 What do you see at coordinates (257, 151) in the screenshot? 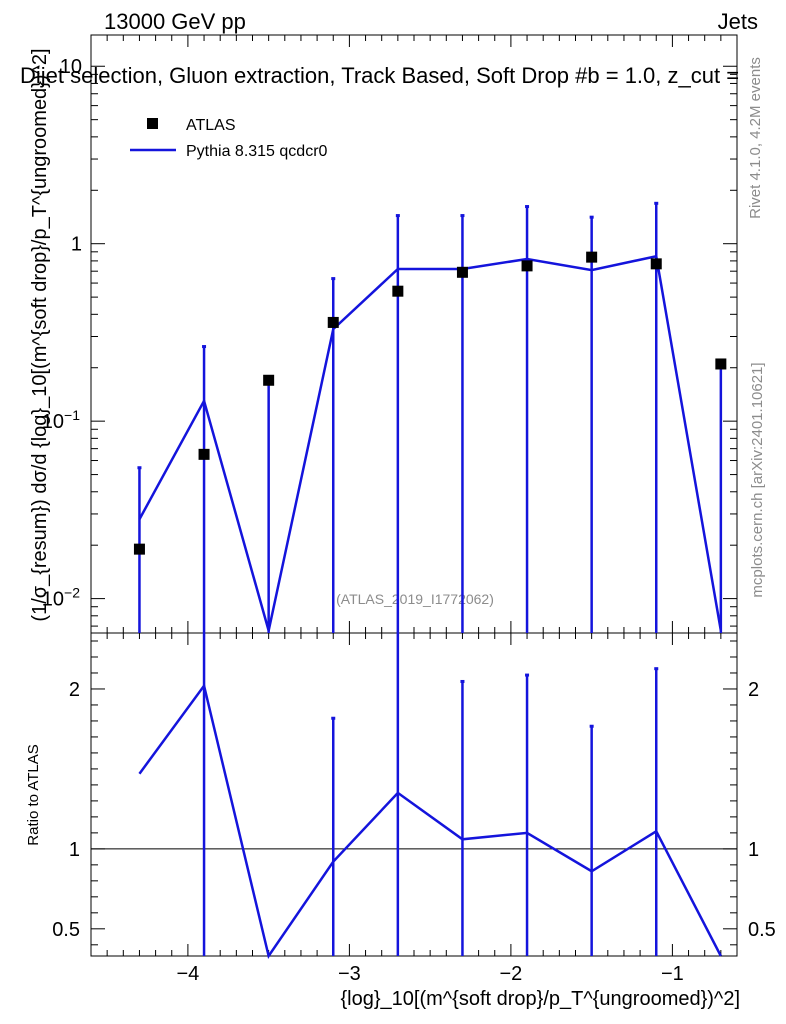
I see `legend-pythia-label: Pythia 8.315 qcdcr0` at bounding box center [257, 151].